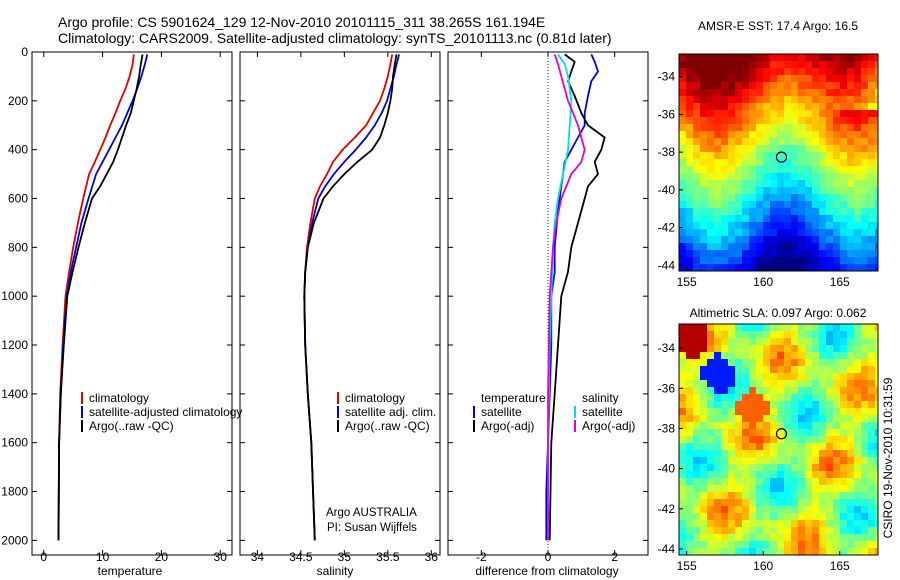 This screenshot has height=580, width=900. I want to click on difference-xlabel: difference from climatology, so click(546, 571).